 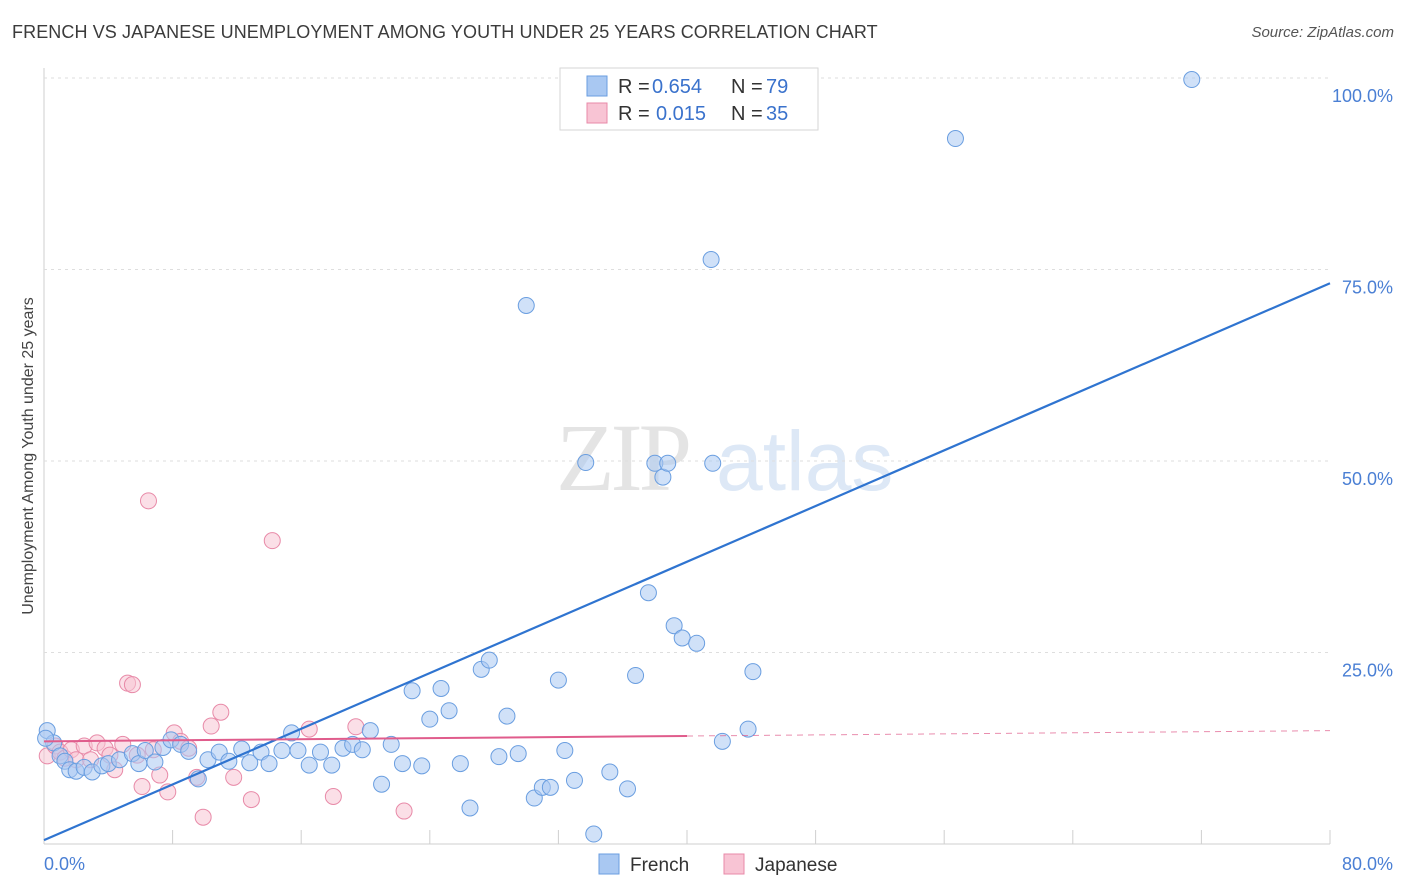 I want to click on y-axis-label: Unemployment Among Youth under 25 years, so click(x=28, y=456).